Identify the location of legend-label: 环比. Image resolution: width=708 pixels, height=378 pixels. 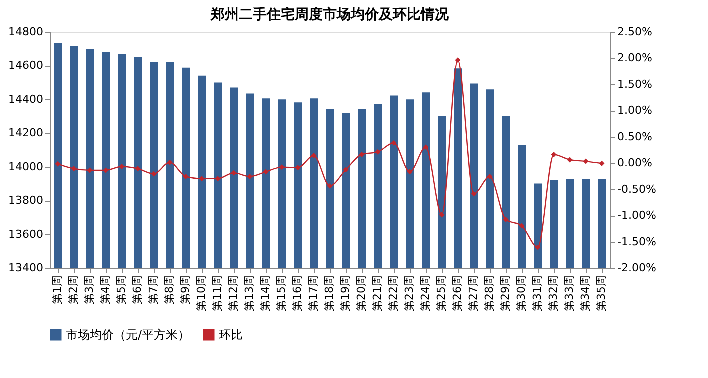
(231, 335).